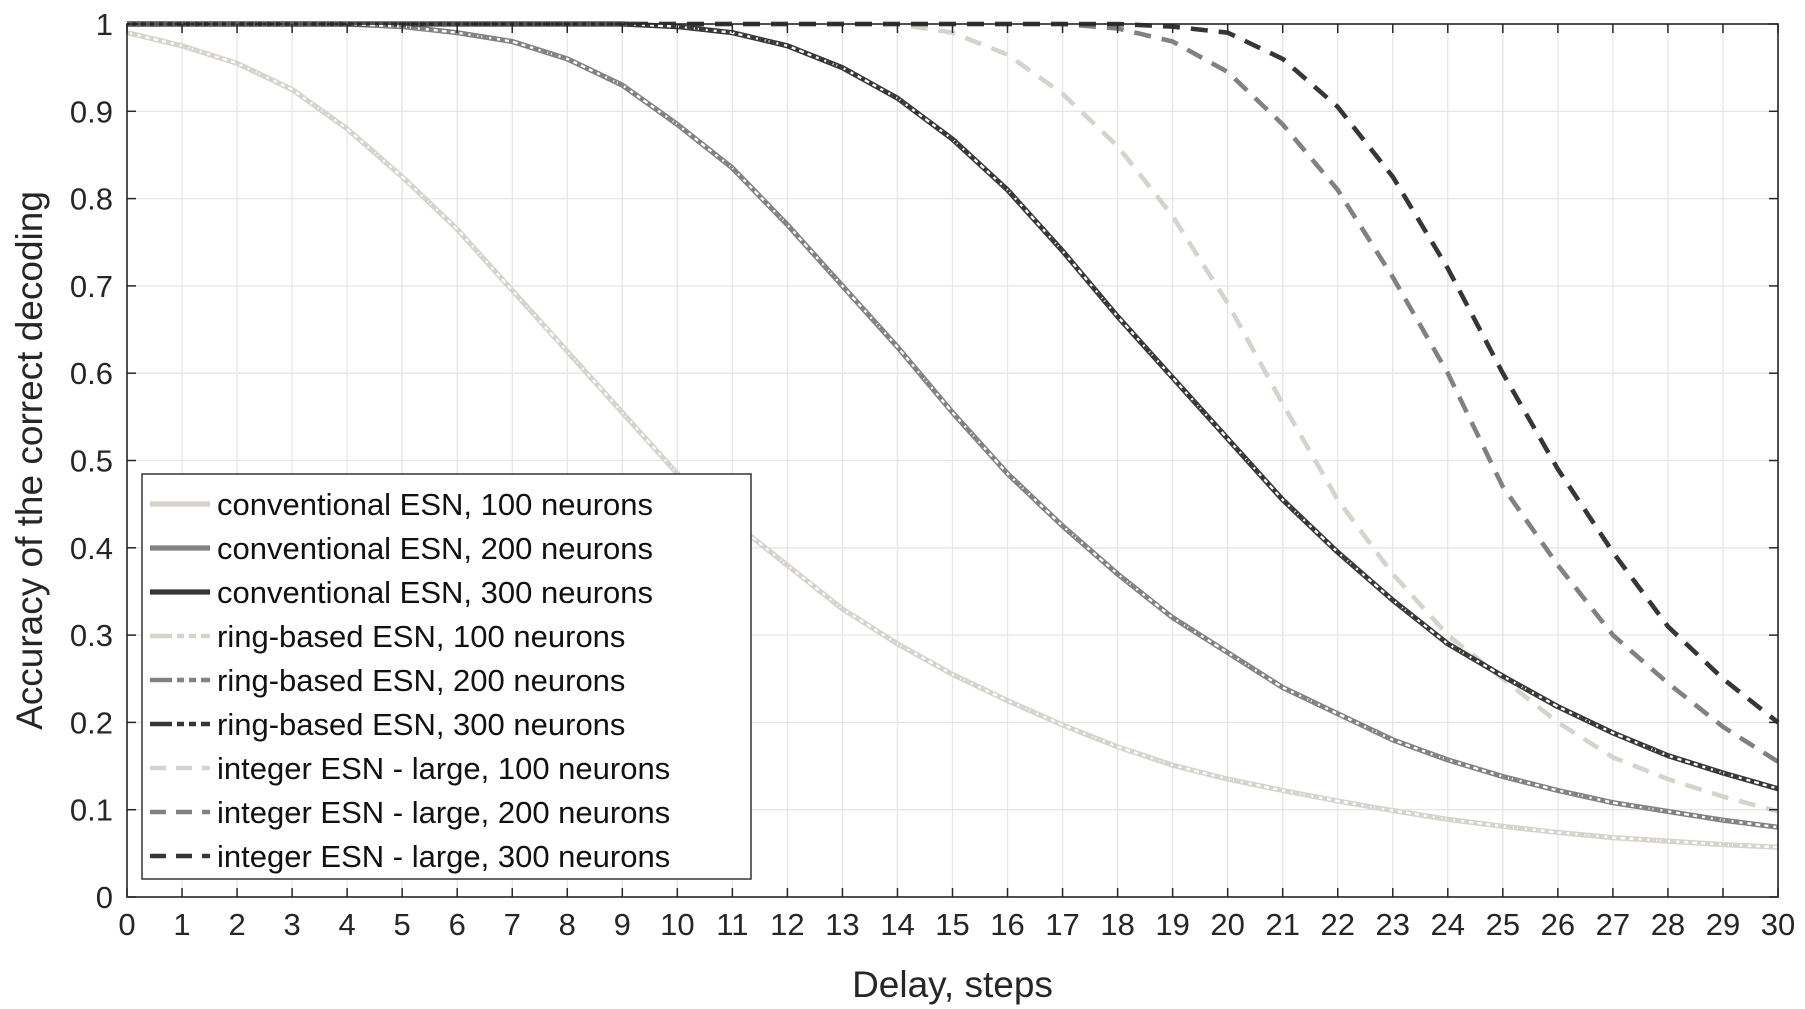 Image resolution: width=1805 pixels, height=1009 pixels. Describe the element at coordinates (677, 924) in the screenshot. I see `x-tick-label: 10` at that location.